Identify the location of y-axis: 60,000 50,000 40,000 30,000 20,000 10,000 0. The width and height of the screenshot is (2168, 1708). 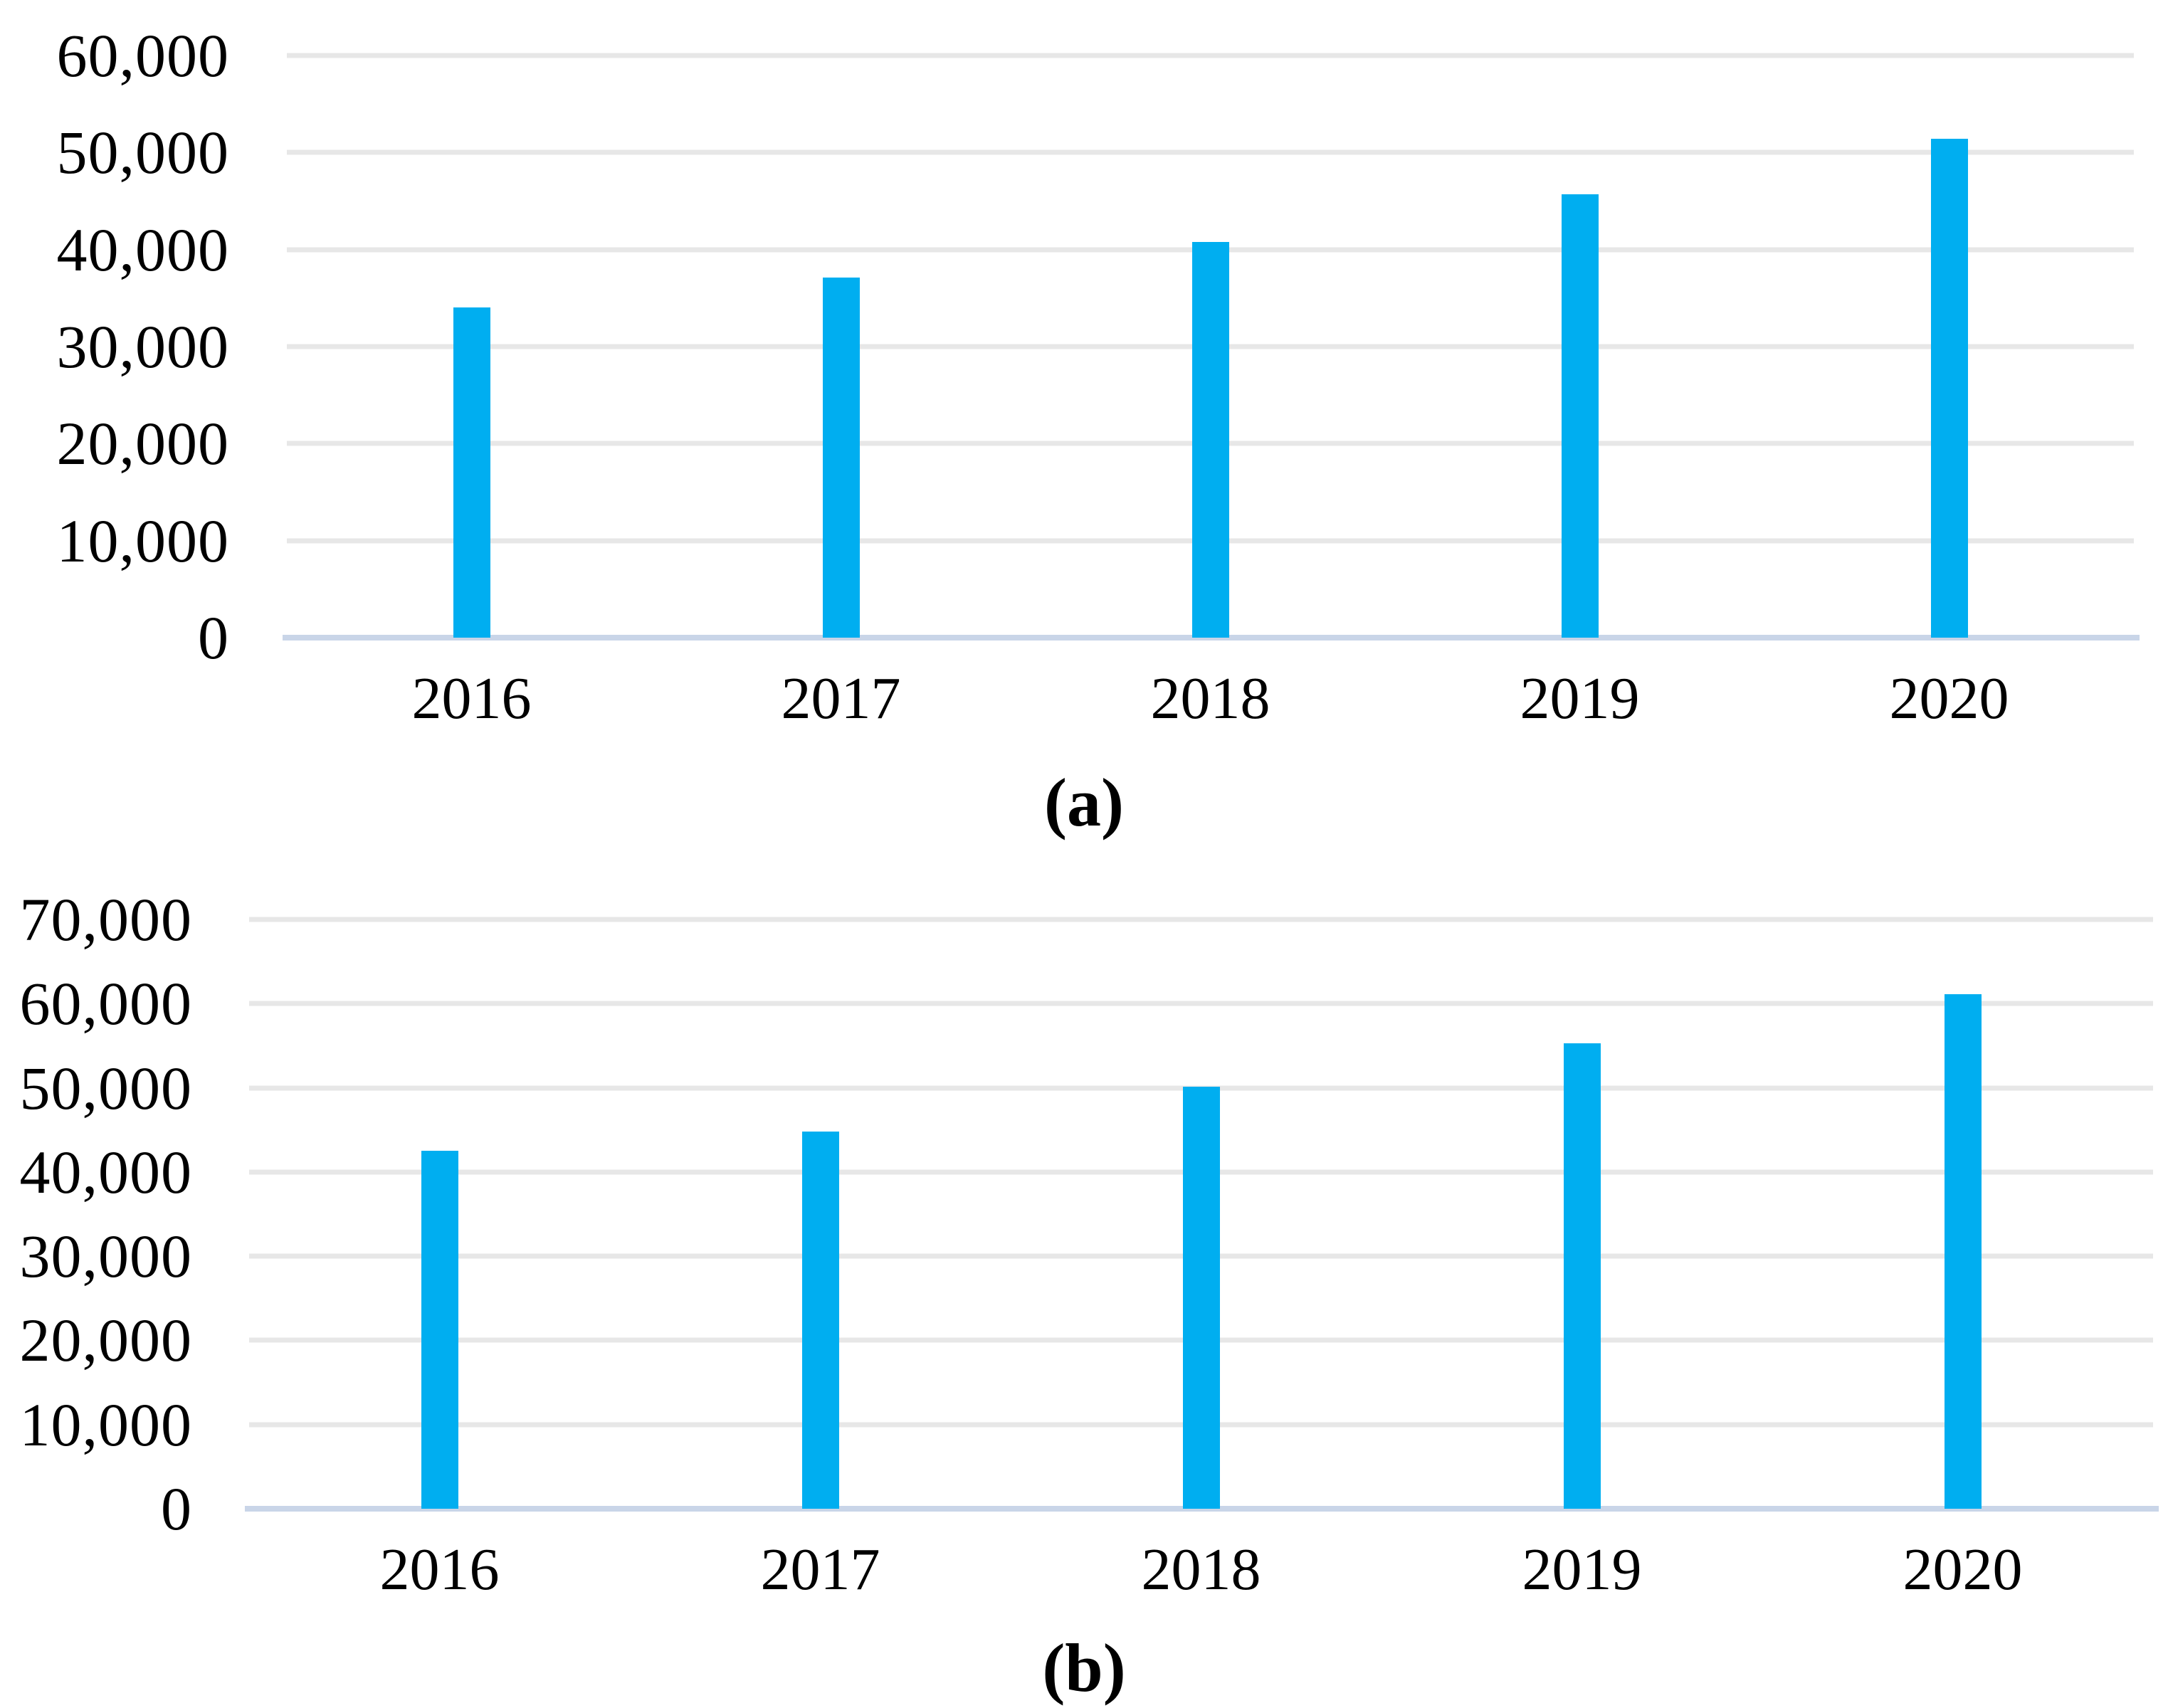
(114, 346).